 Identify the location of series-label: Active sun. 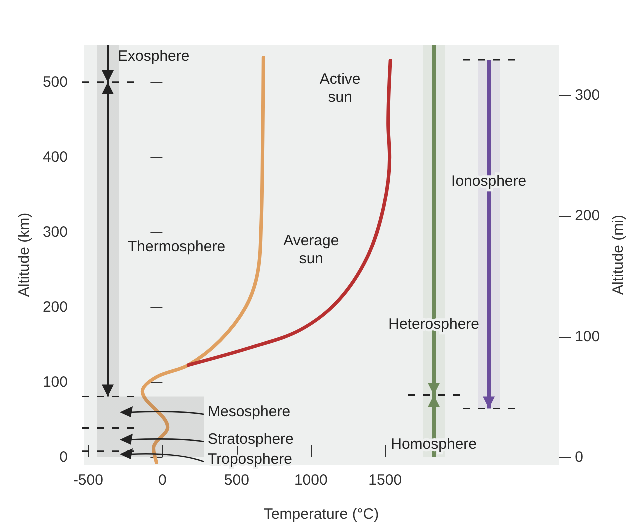
(340, 88).